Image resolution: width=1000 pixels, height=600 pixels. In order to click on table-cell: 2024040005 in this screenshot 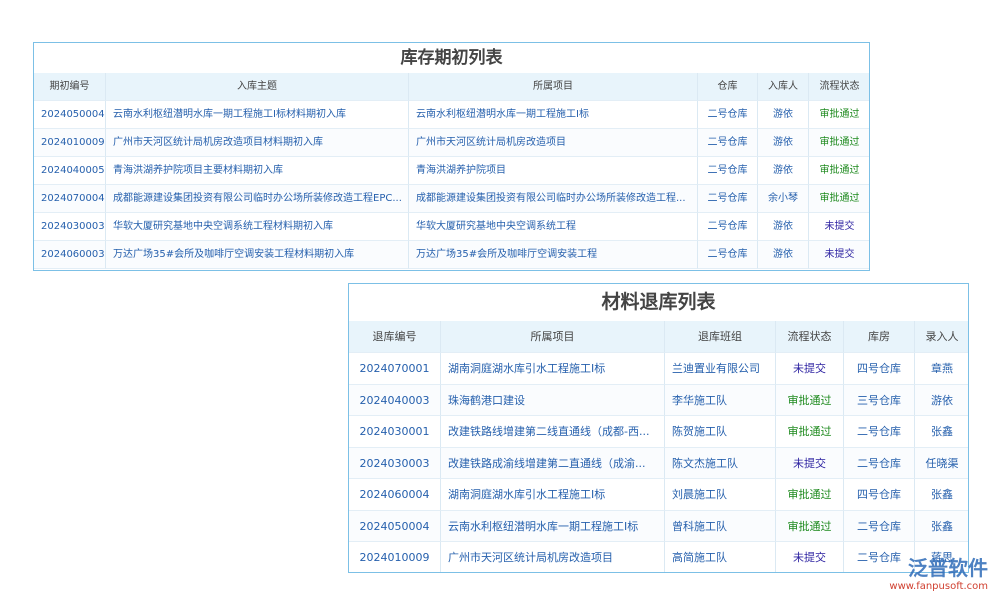, I will do `click(70, 171)`.